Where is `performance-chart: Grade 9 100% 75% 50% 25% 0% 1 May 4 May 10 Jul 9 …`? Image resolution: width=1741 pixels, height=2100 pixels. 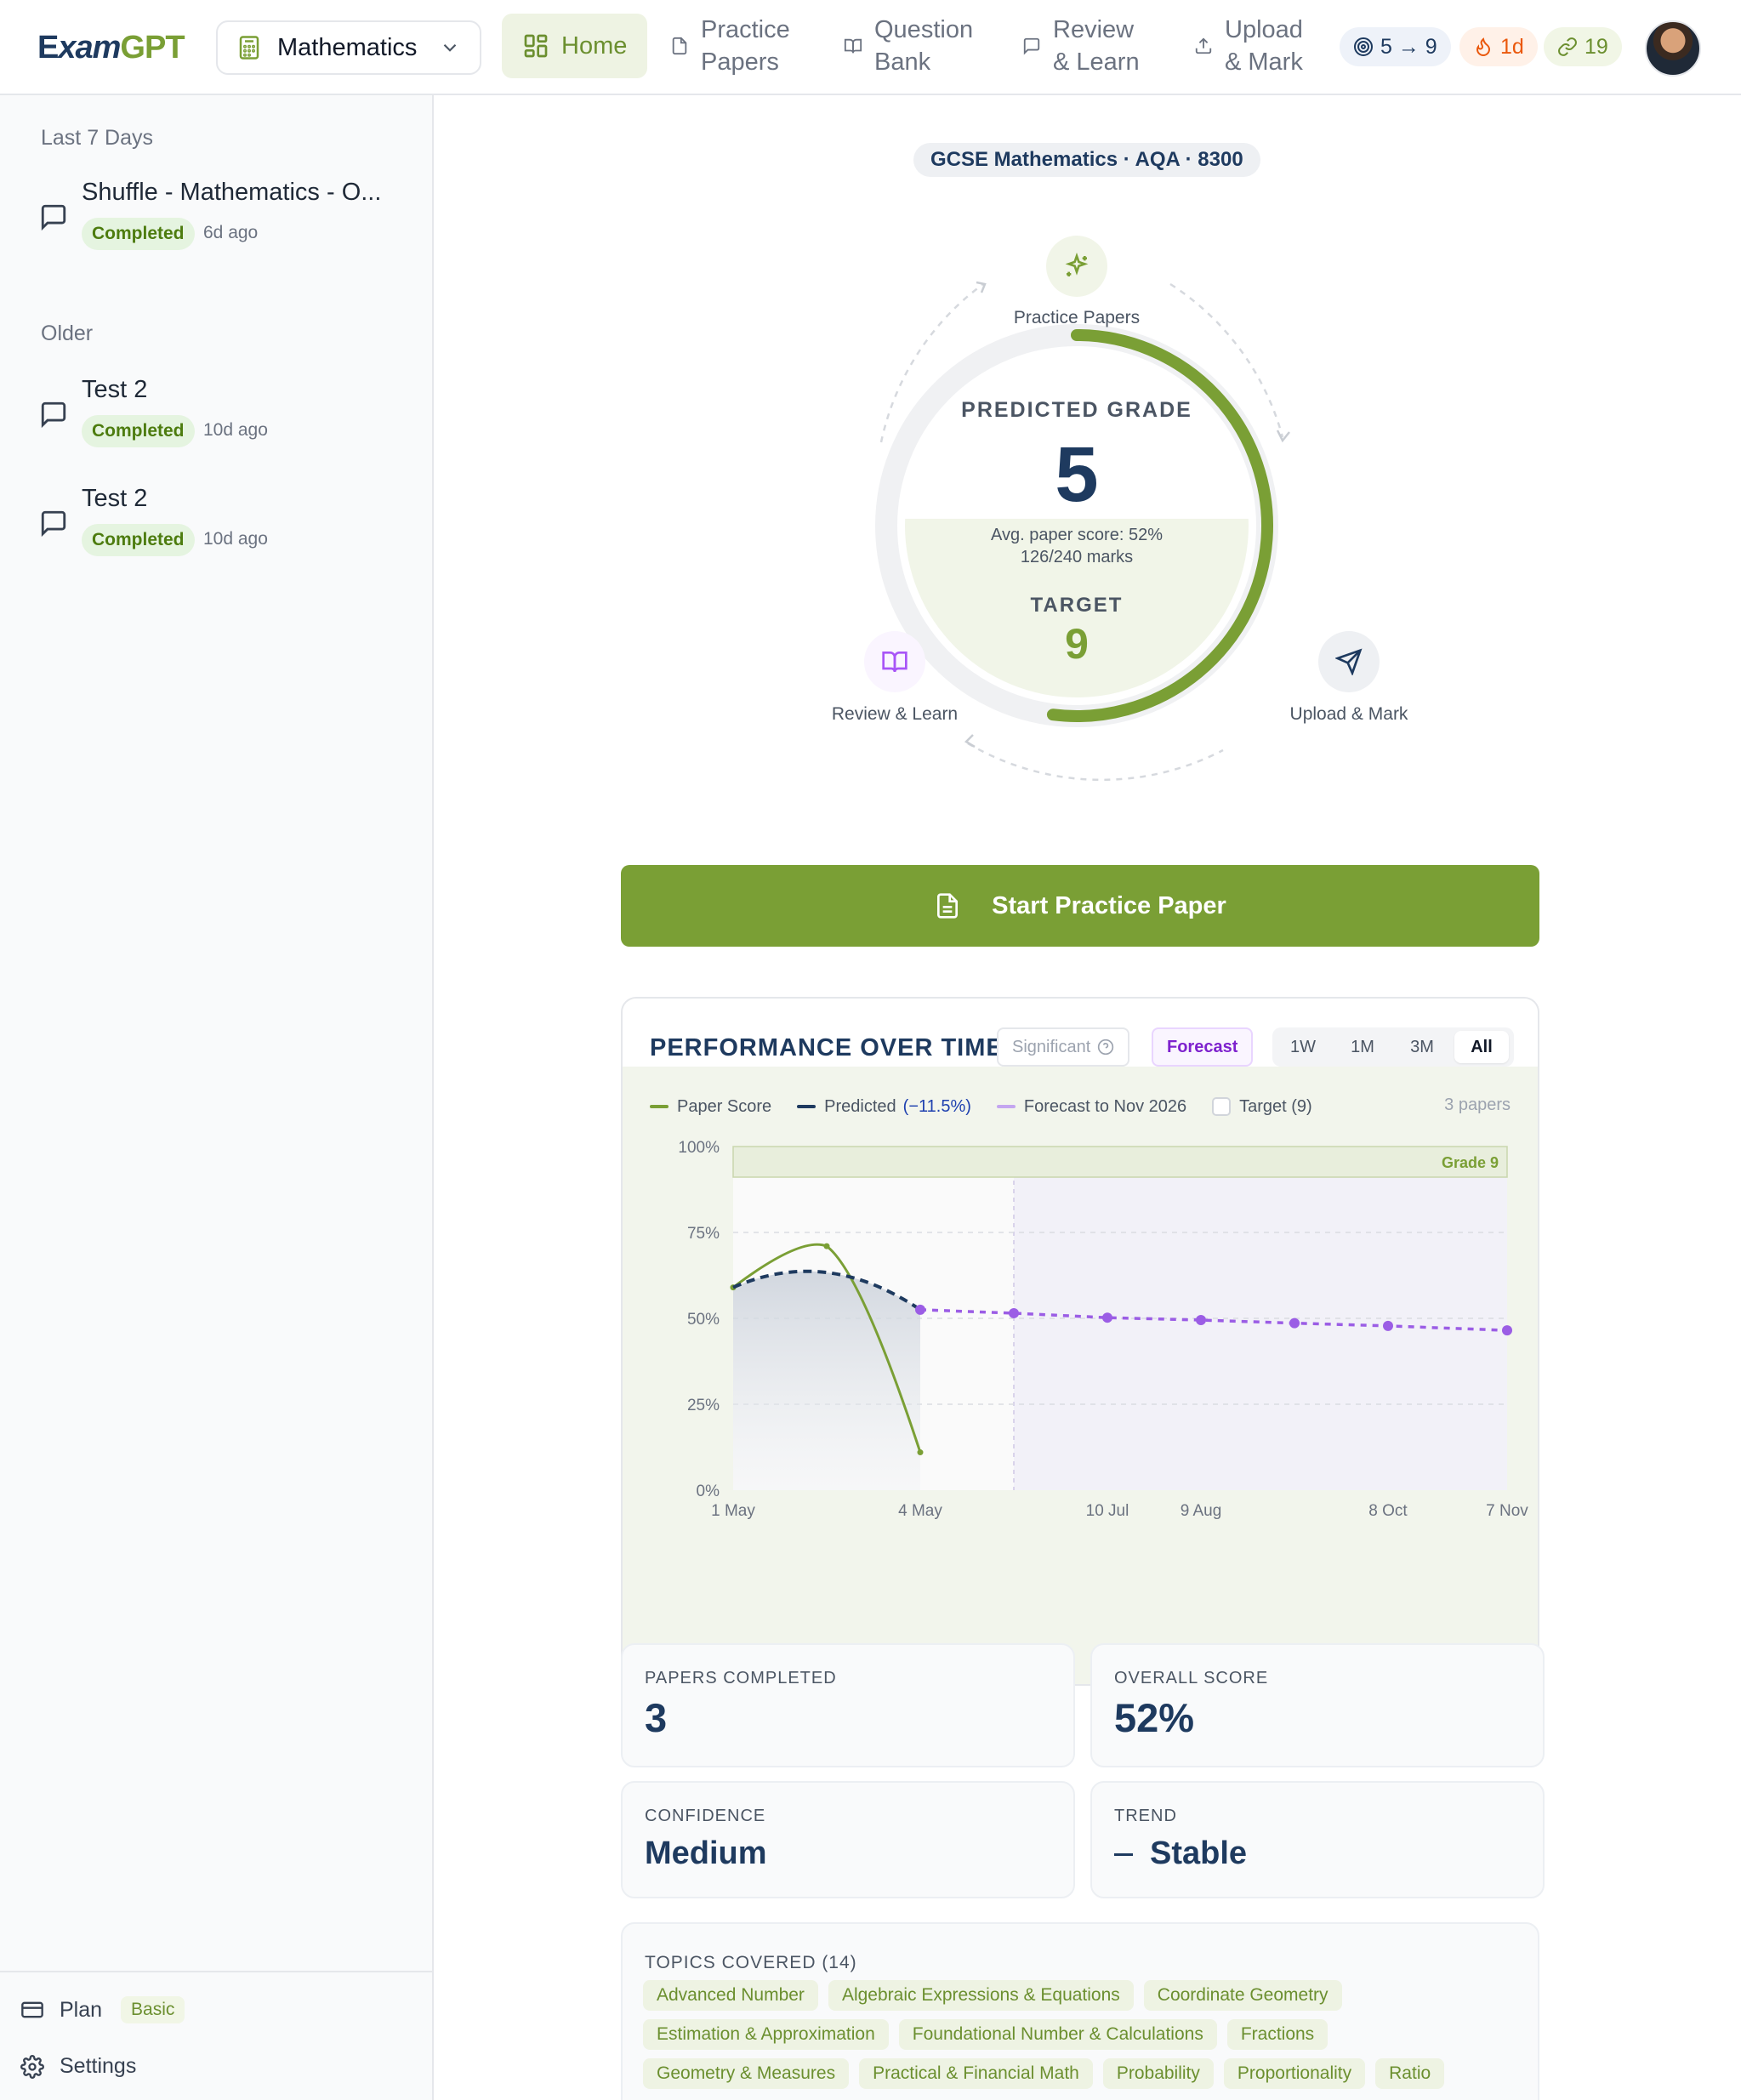 performance-chart: Grade 9 100% 75% 50% 25% 0% 1 May 4 May 10 Jul 9 … is located at coordinates (1103, 1329).